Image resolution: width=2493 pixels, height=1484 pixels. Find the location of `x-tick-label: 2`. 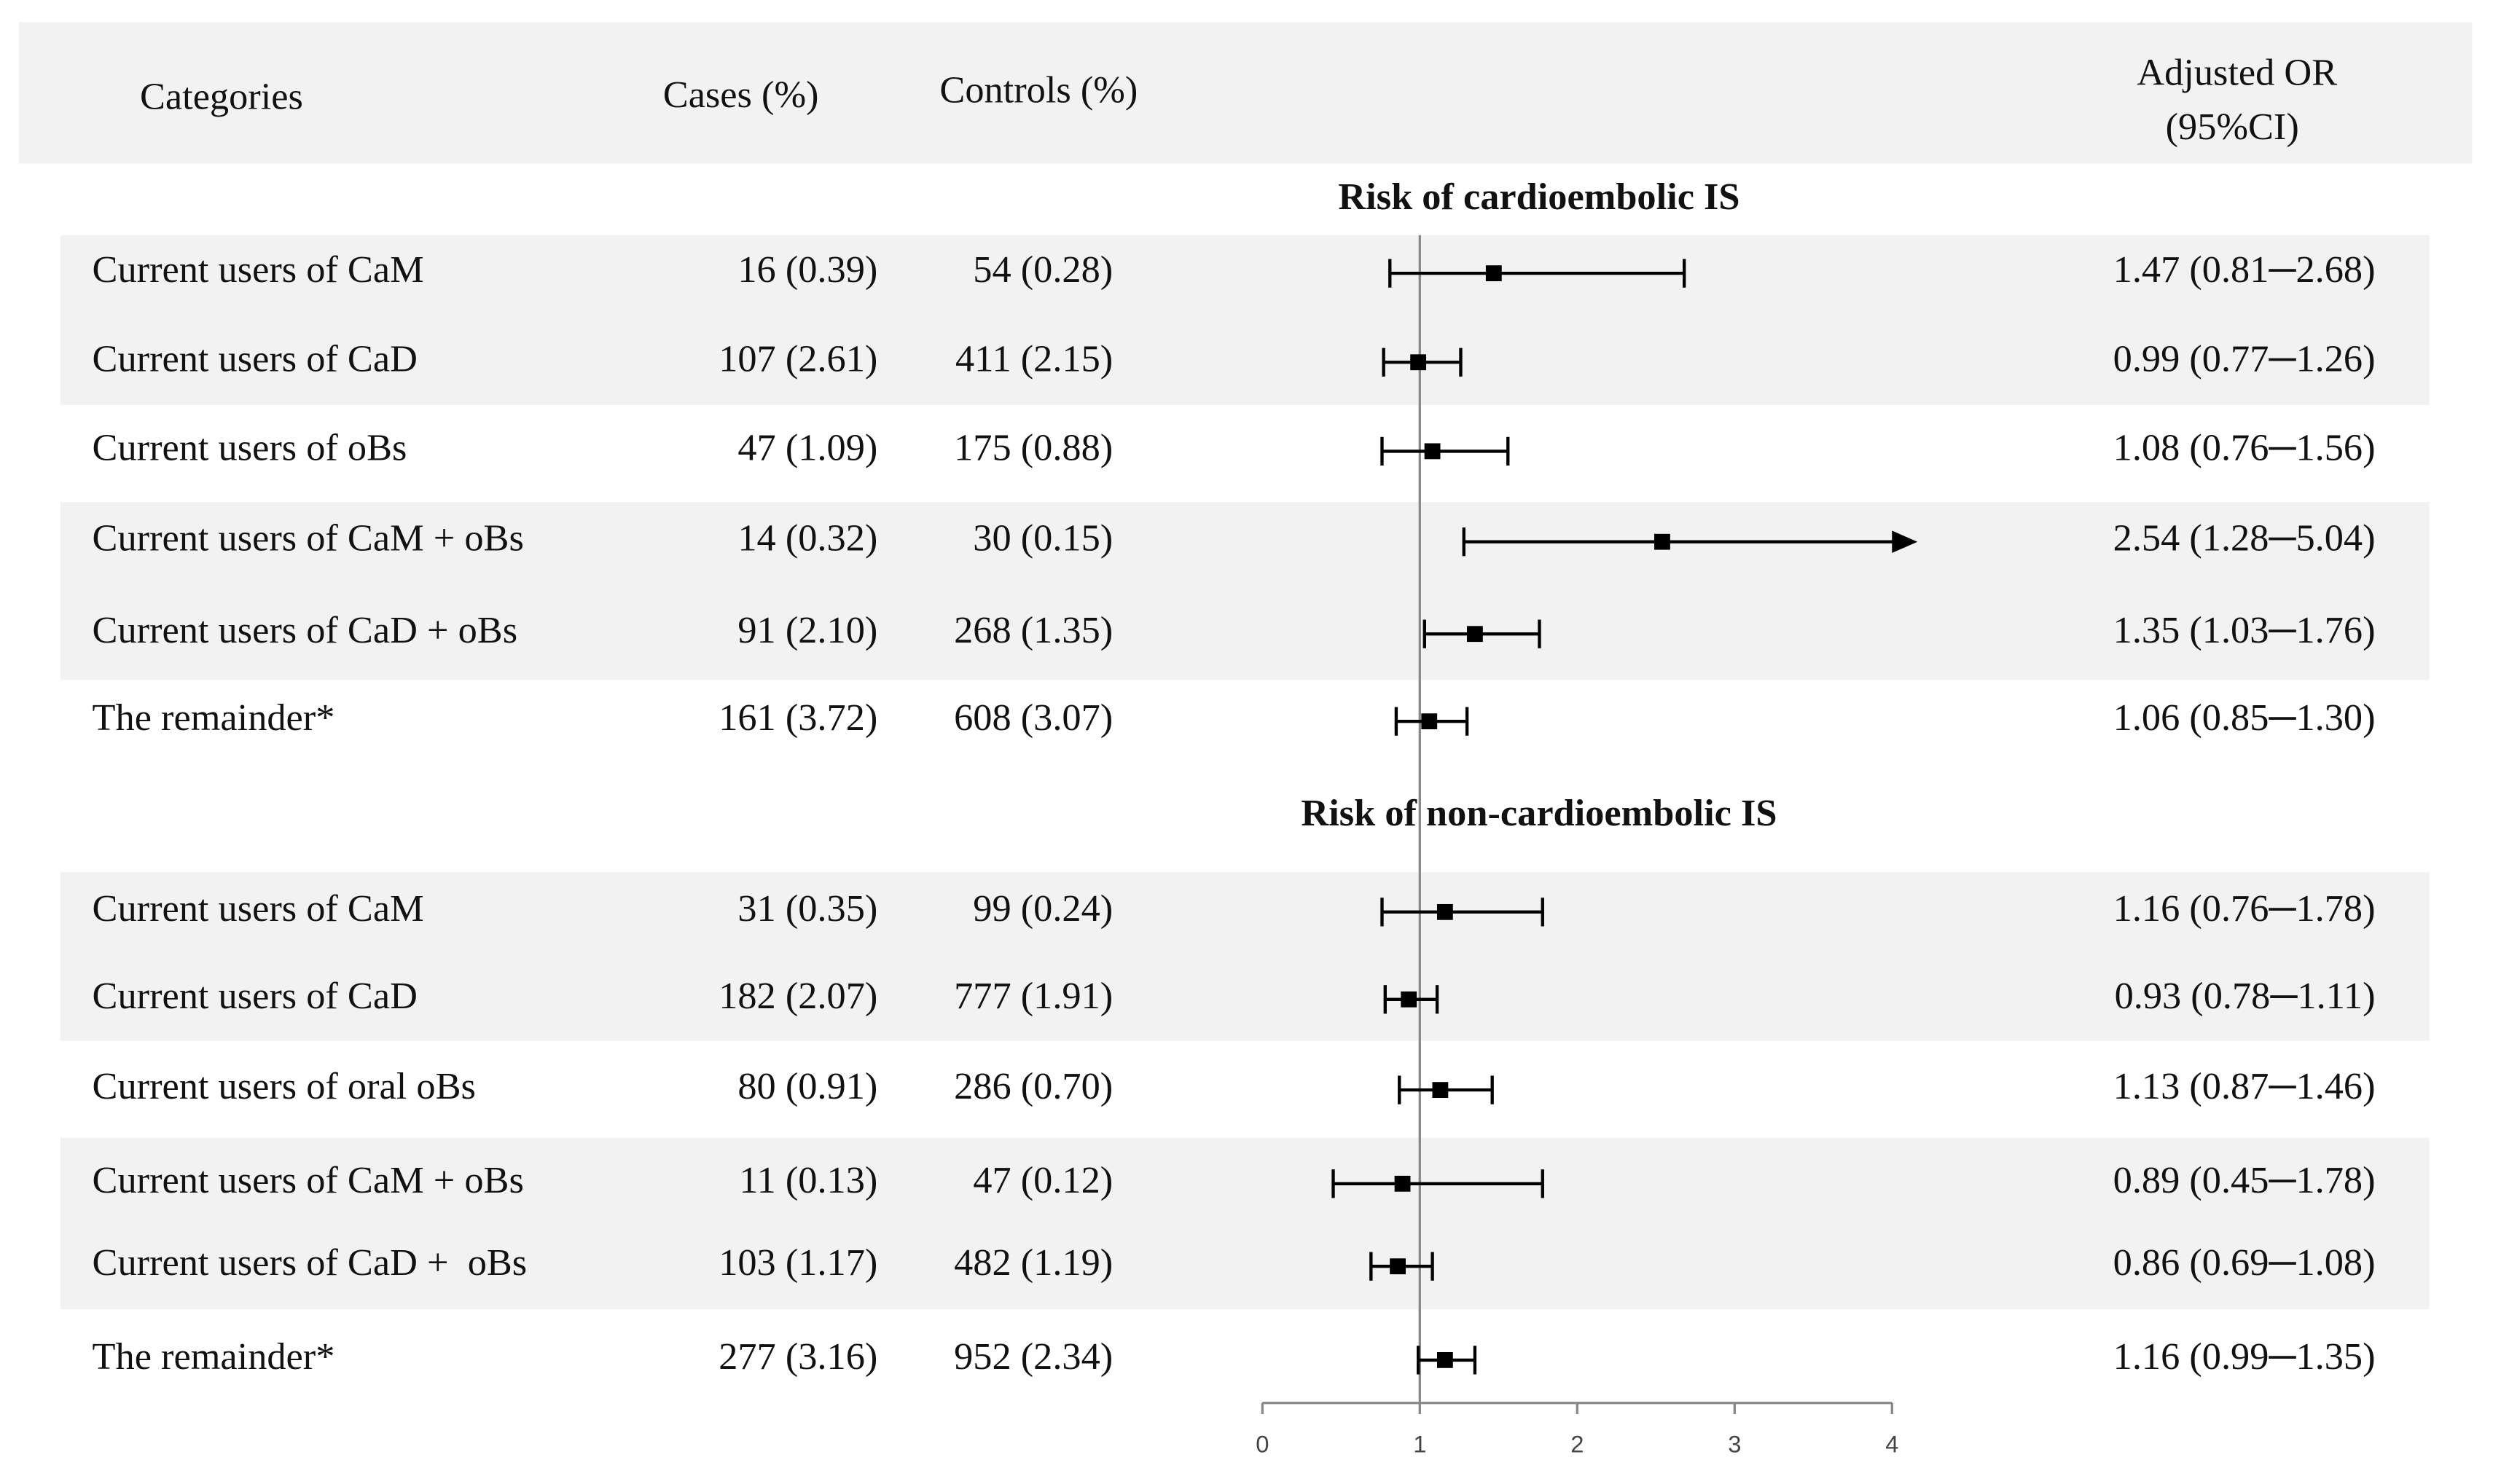

x-tick-label: 2 is located at coordinates (1577, 1443).